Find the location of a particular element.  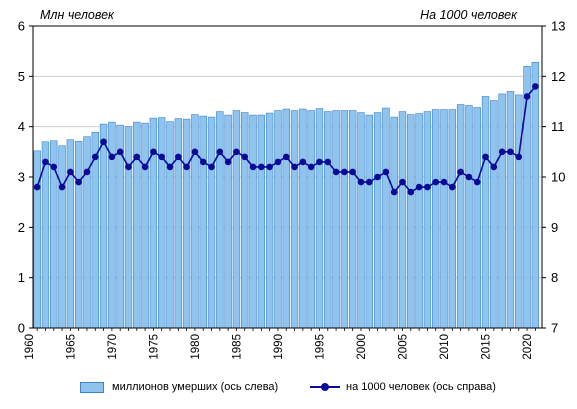

bar-deaths-2019 is located at coordinates (519, 211).